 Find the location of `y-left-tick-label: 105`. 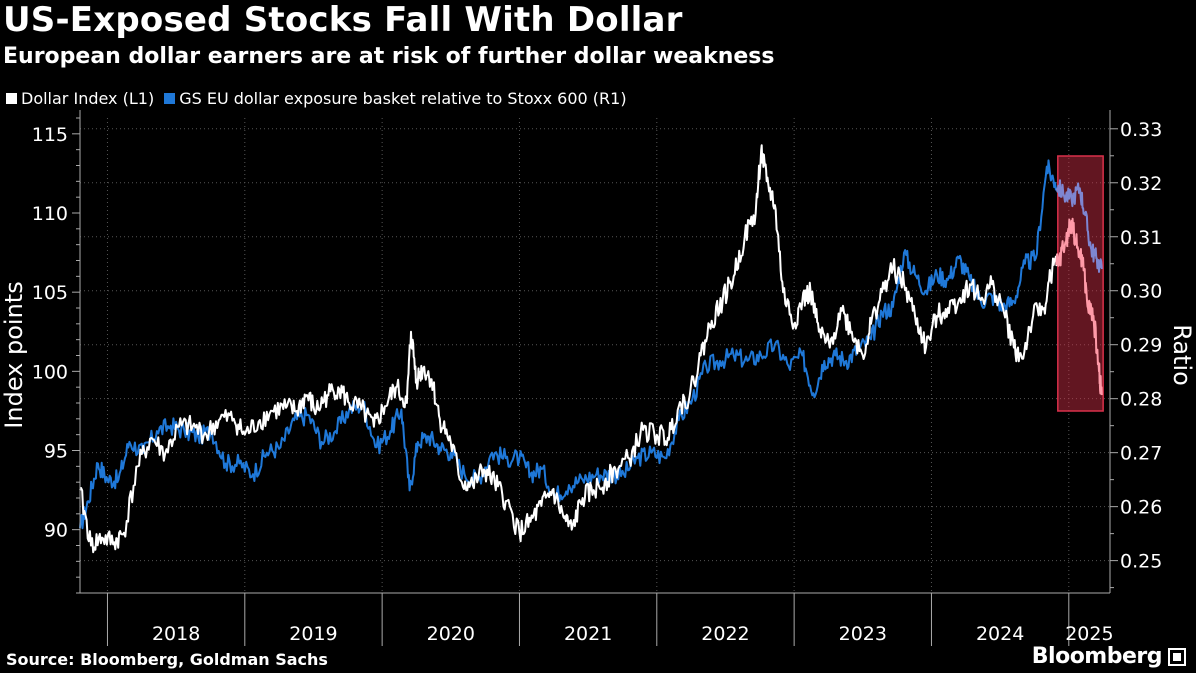

y-left-tick-label: 105 is located at coordinates (50, 293).